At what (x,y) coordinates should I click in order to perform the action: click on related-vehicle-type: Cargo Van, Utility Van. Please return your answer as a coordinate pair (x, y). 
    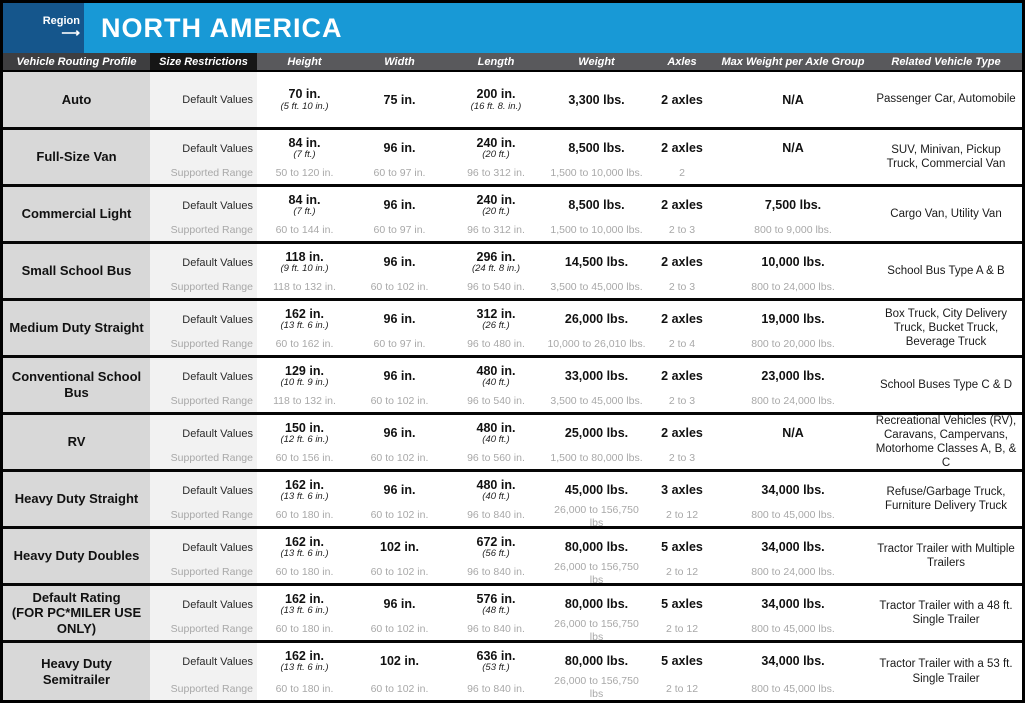
    Looking at the image, I should click on (946, 213).